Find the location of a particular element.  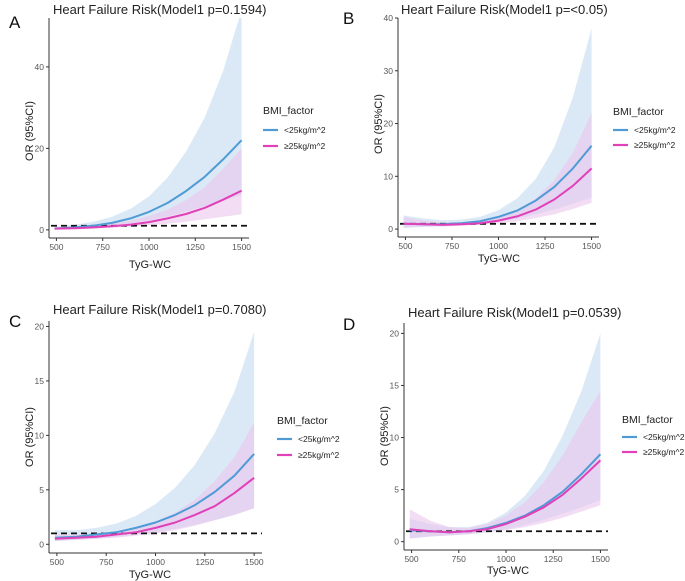

panel-title: Heart Failure Risk(Model1 p=0.1594) is located at coordinates (160, 9).